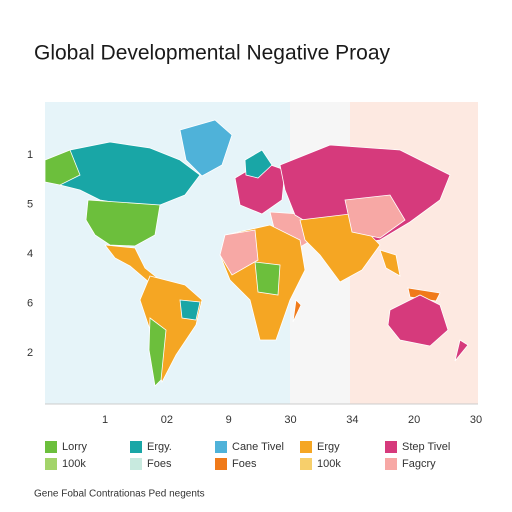  Describe the element at coordinates (426, 447) in the screenshot. I see `legend-label: Step Tivel` at that location.